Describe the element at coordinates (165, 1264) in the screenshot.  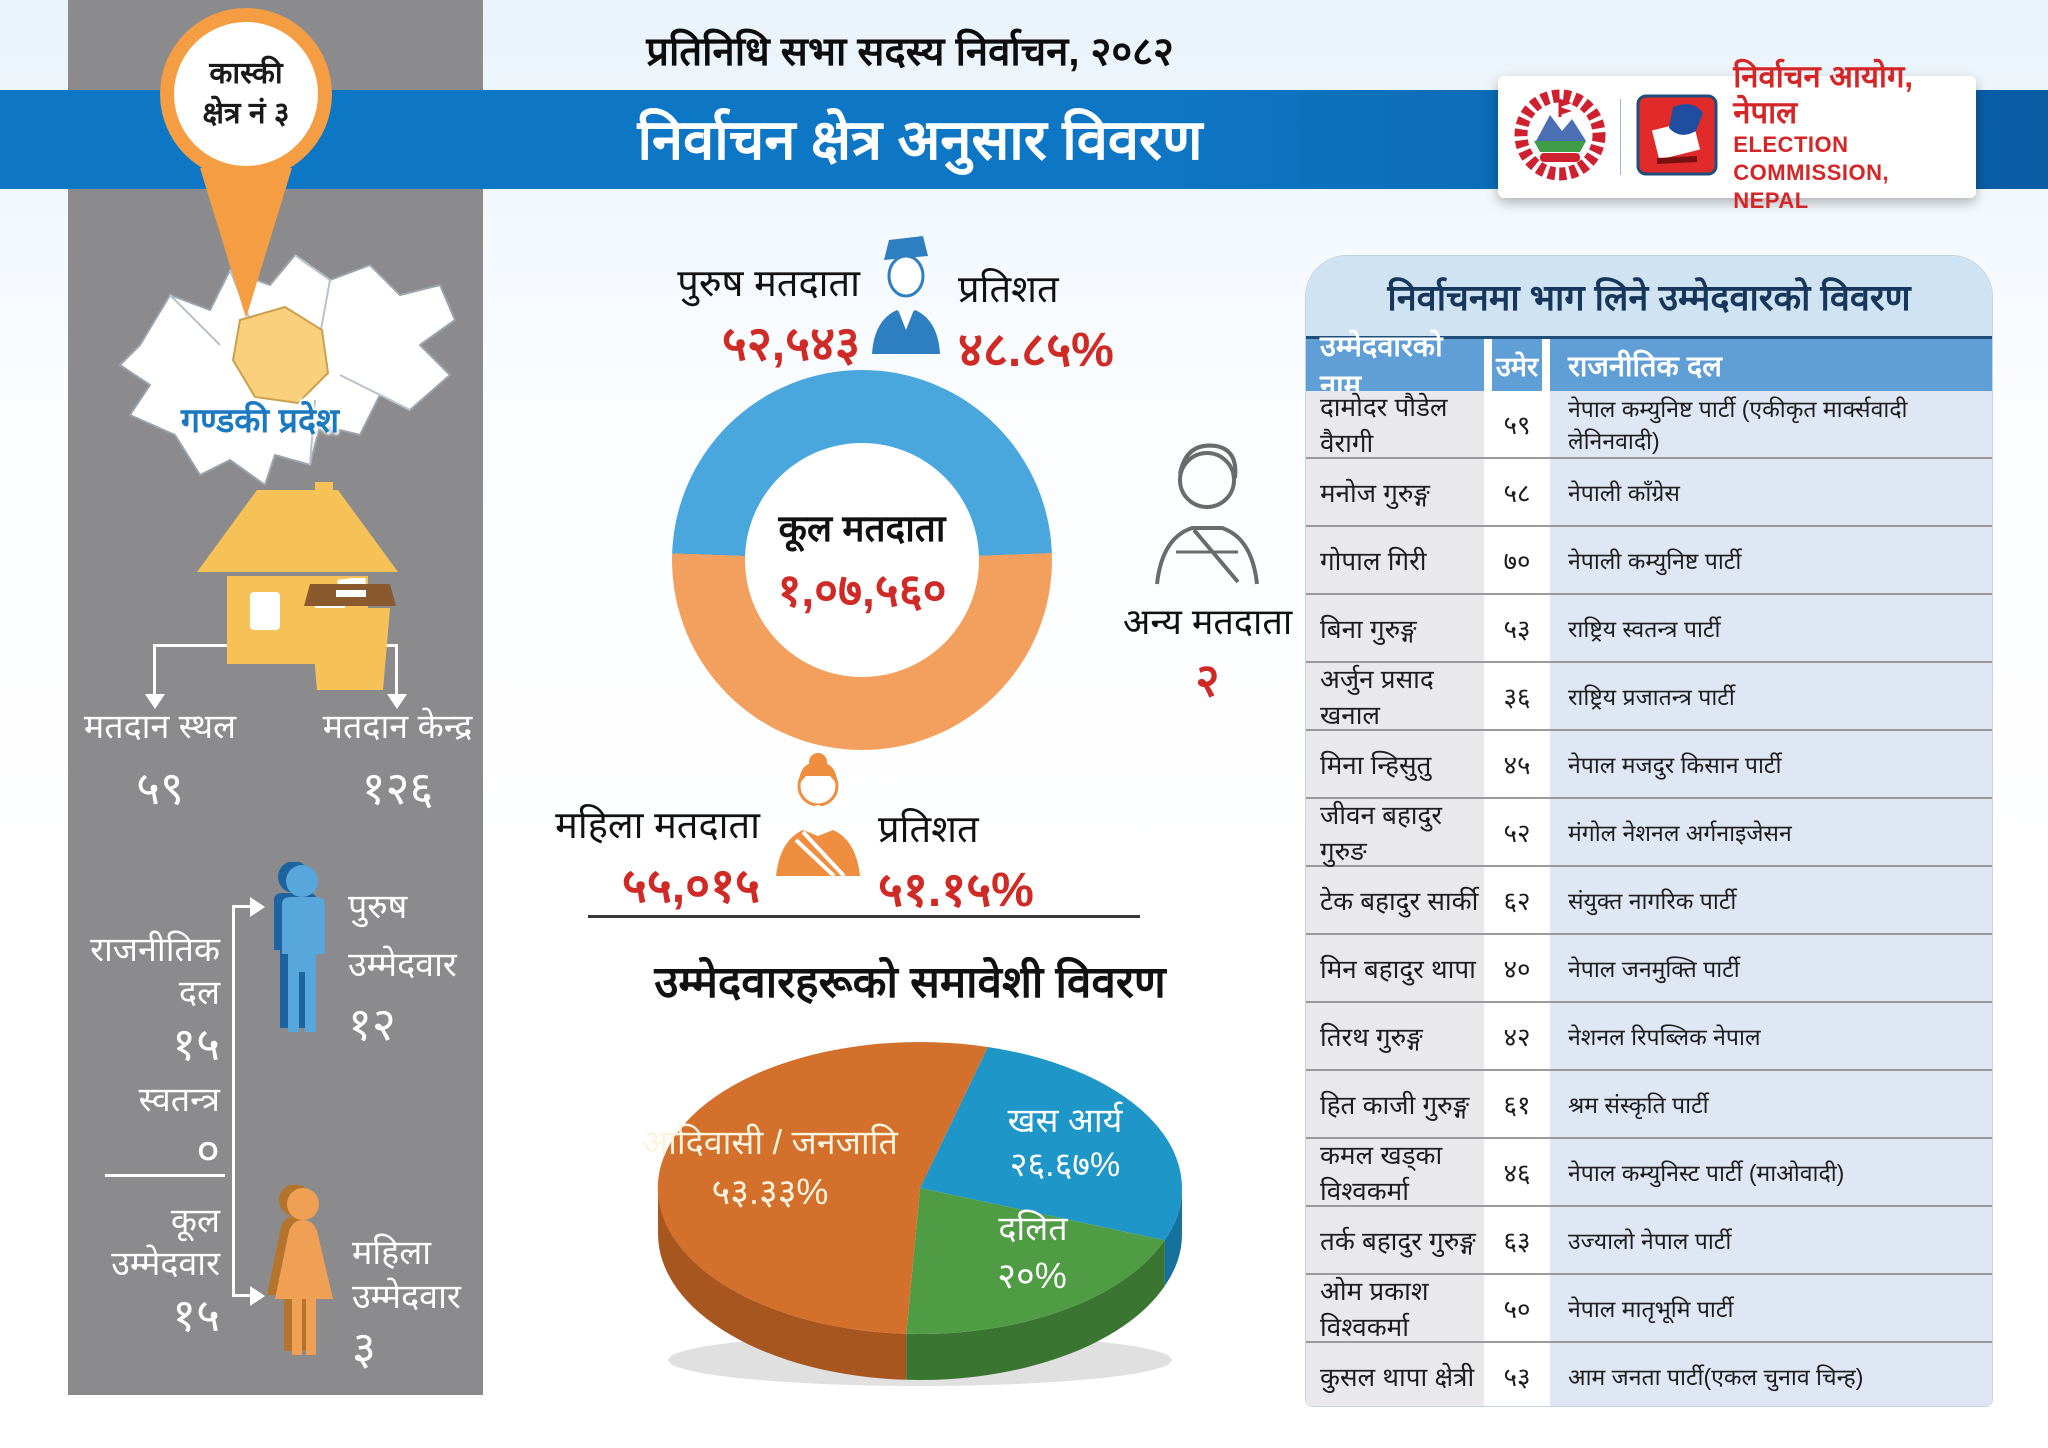
I see `total-candidates-label-2: उम्मेदवार` at that location.